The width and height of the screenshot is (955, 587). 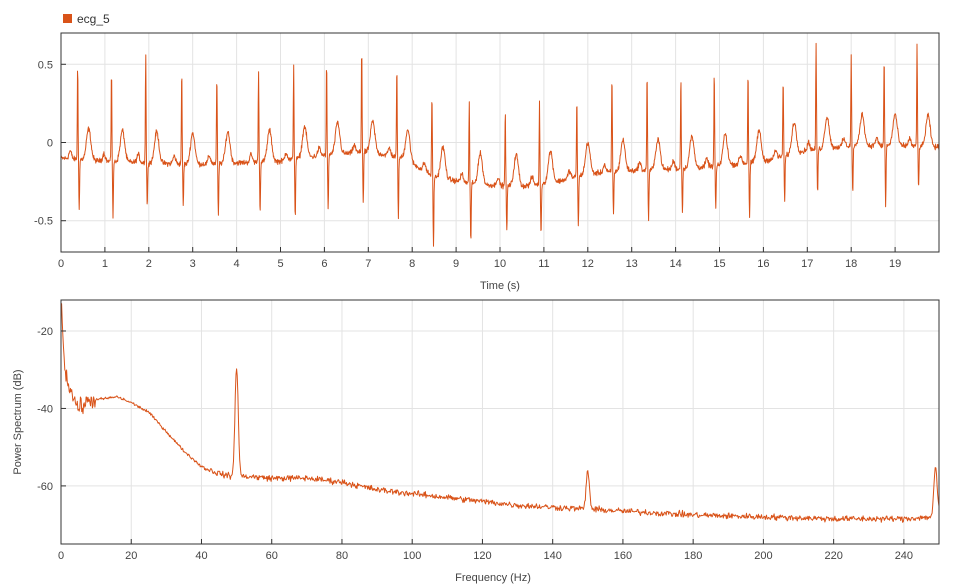 I want to click on y-tick-label: -20, so click(x=45, y=332).